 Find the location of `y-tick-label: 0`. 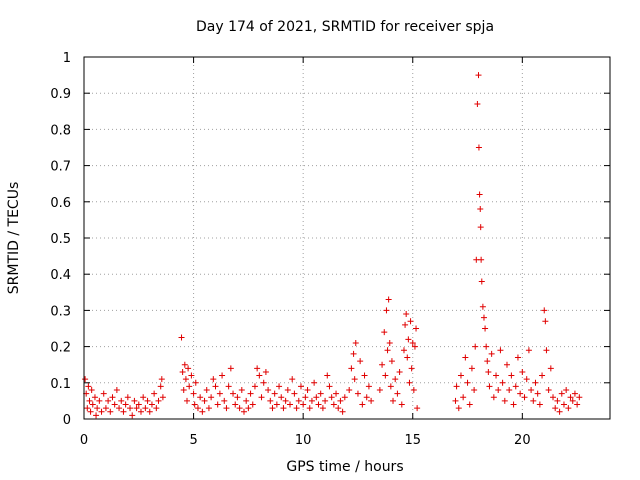

y-tick-label: 0 is located at coordinates (67, 420).